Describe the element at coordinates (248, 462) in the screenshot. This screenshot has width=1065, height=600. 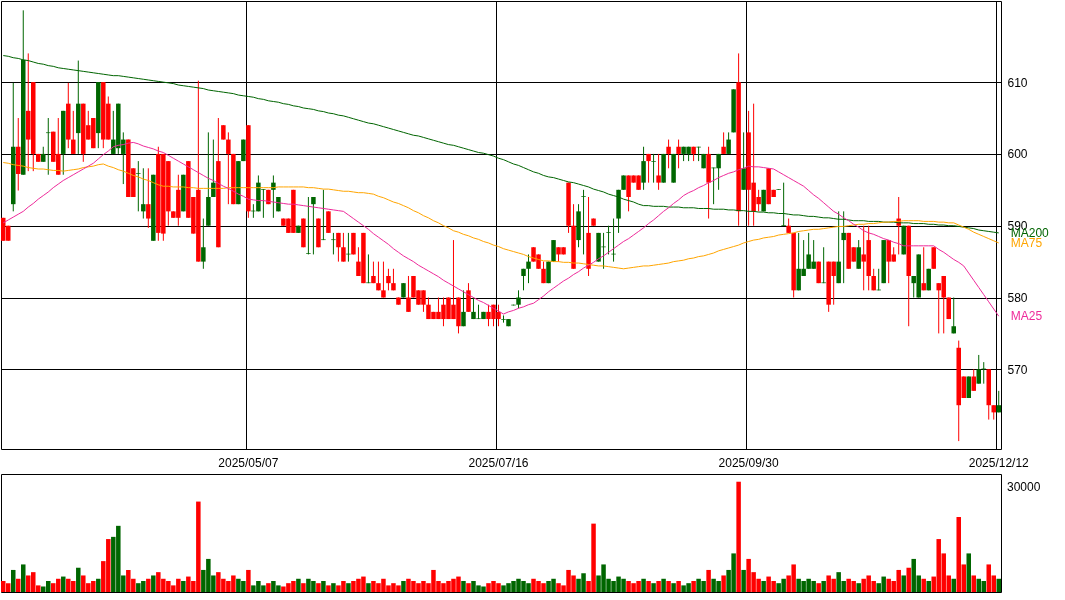
I see `x-tick-label: 2025/05/07` at that location.